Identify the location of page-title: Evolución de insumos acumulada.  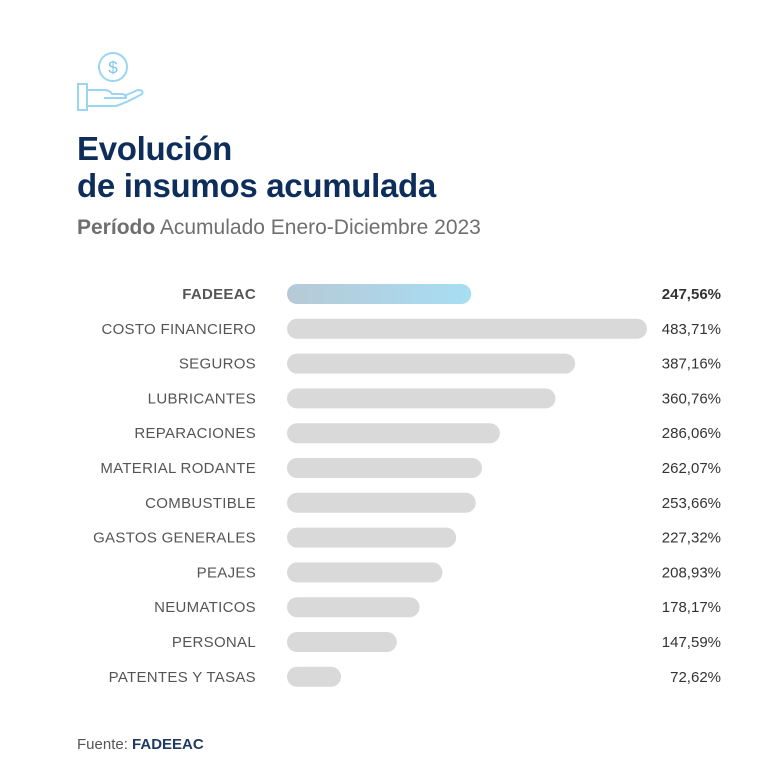
(256, 167).